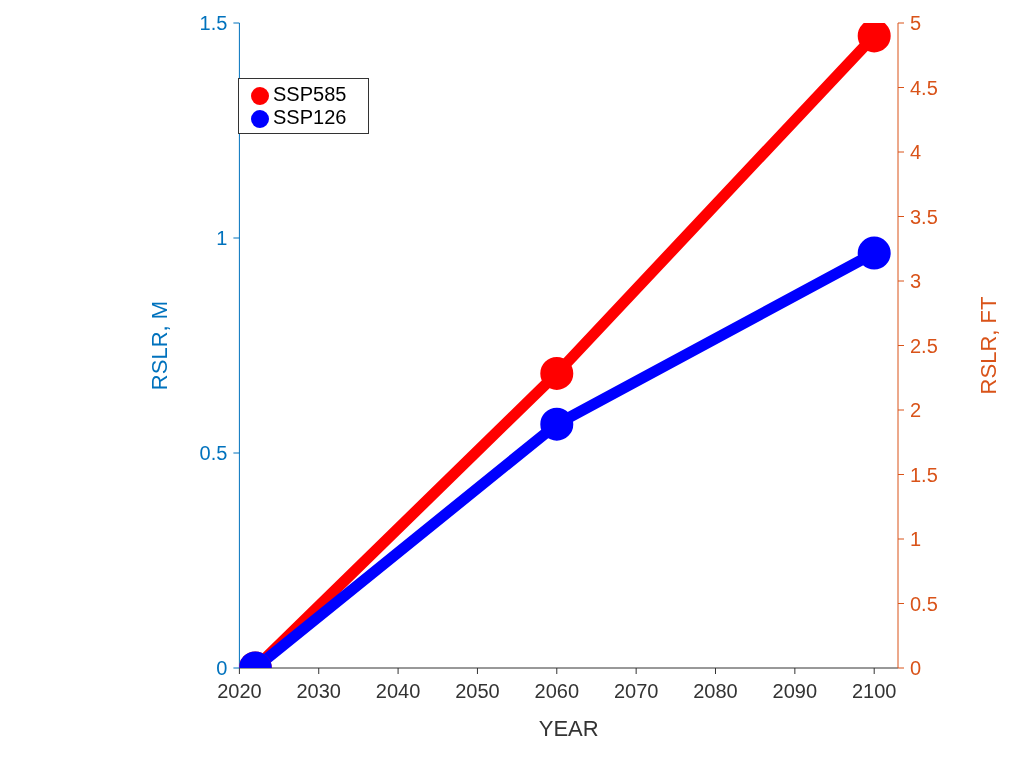 Image resolution: width=1020 pixels, height=780 pixels. What do you see at coordinates (160, 345) in the screenshot?
I see `y-axis-title: RSLR, M` at bounding box center [160, 345].